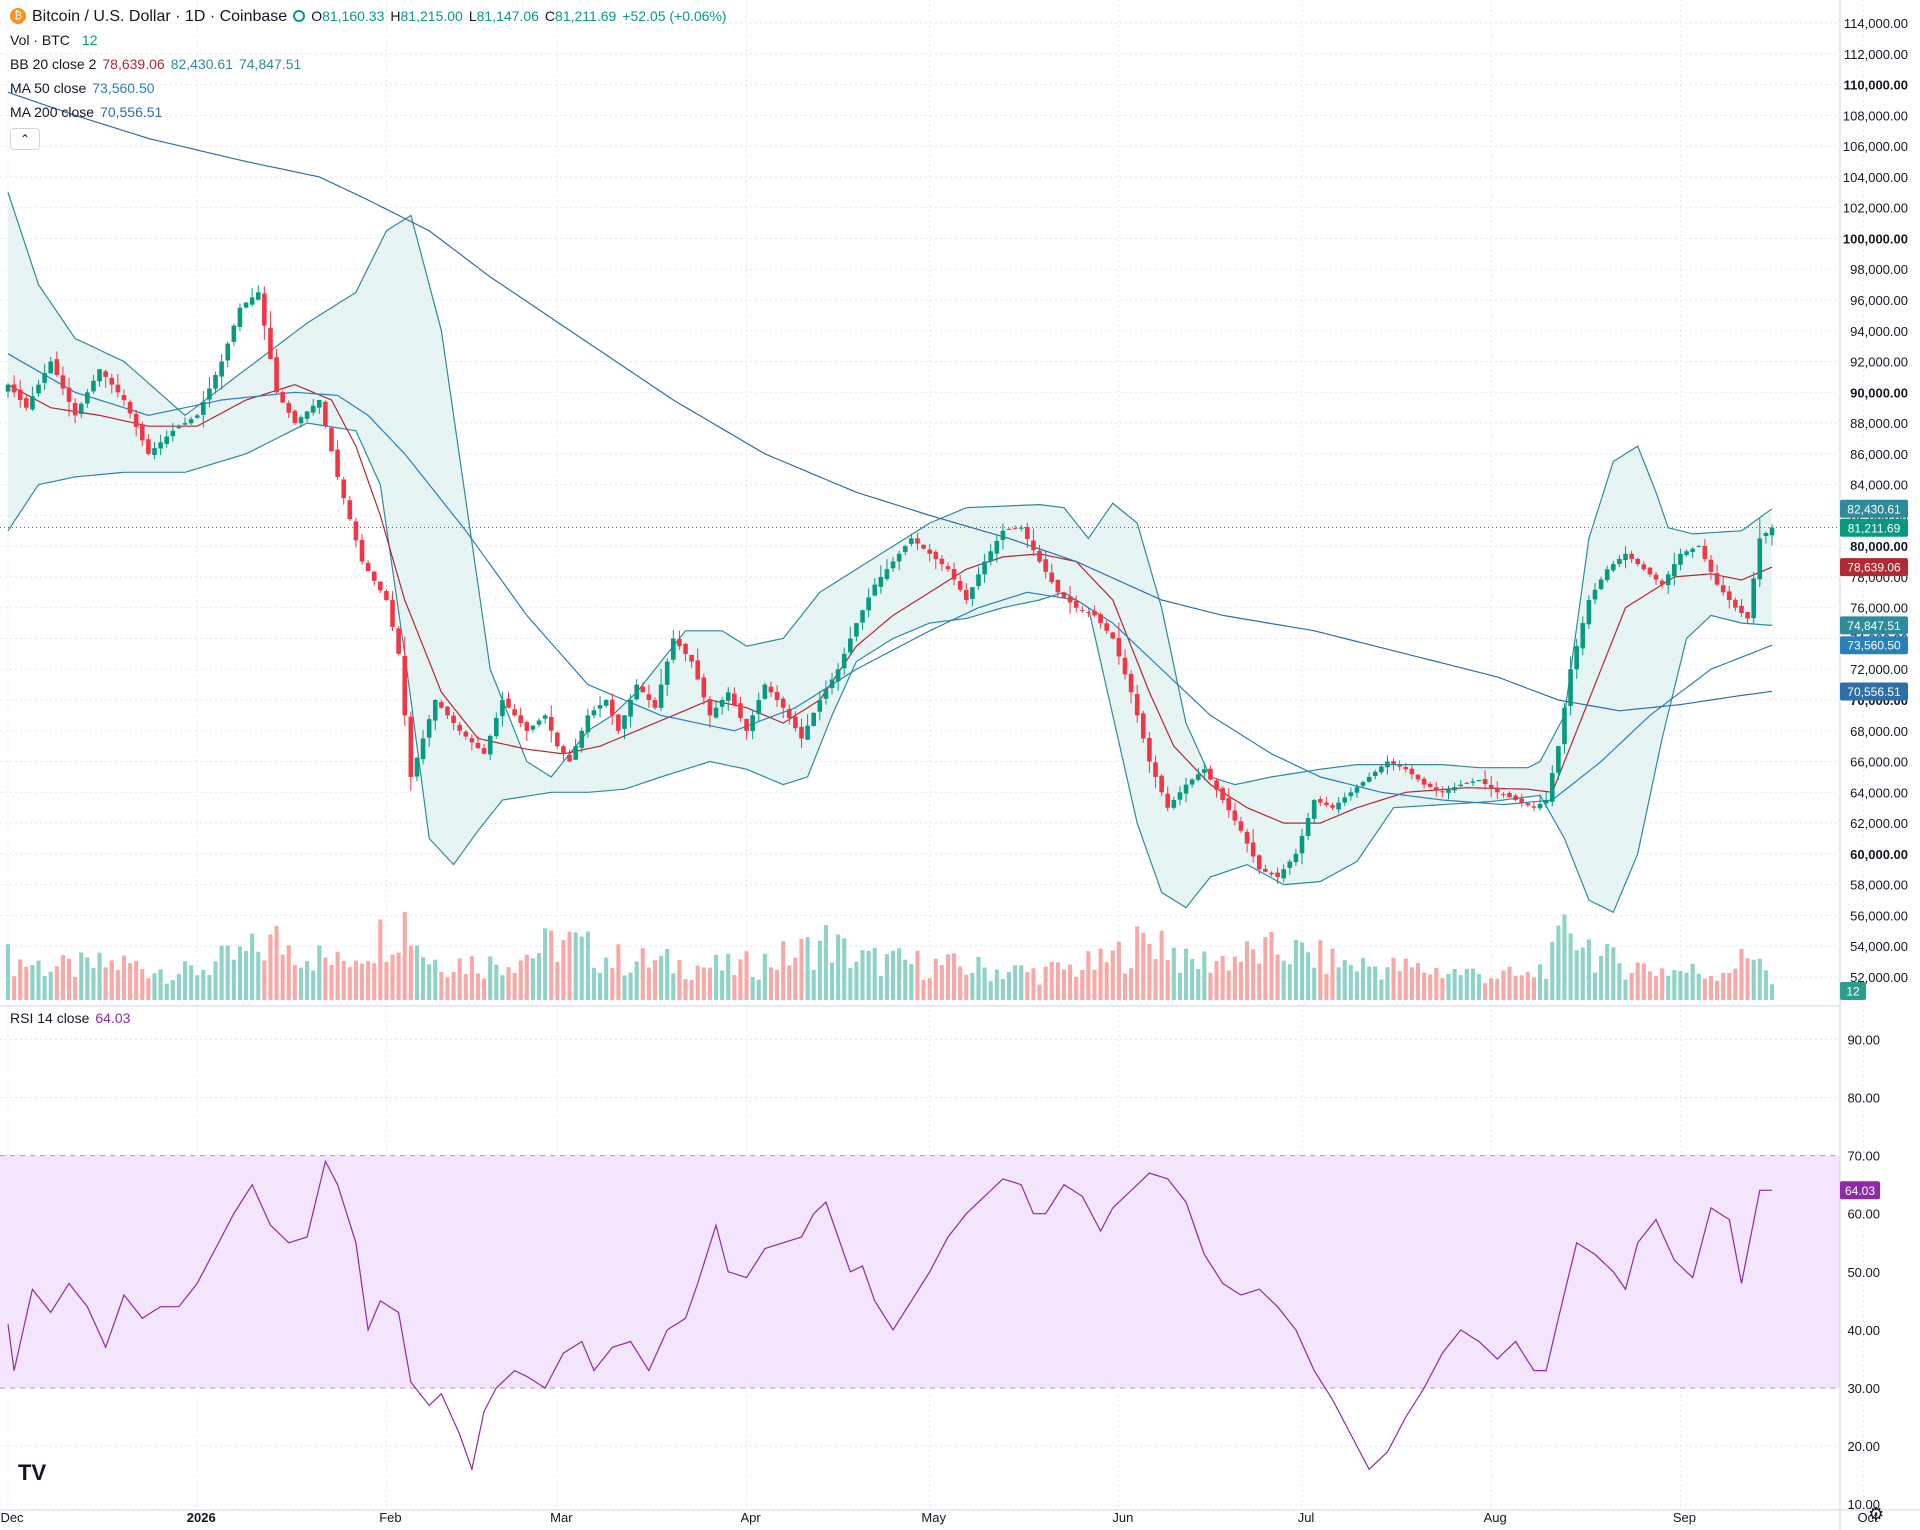  I want to click on chevron-up-icon: ⌃, so click(25, 139).